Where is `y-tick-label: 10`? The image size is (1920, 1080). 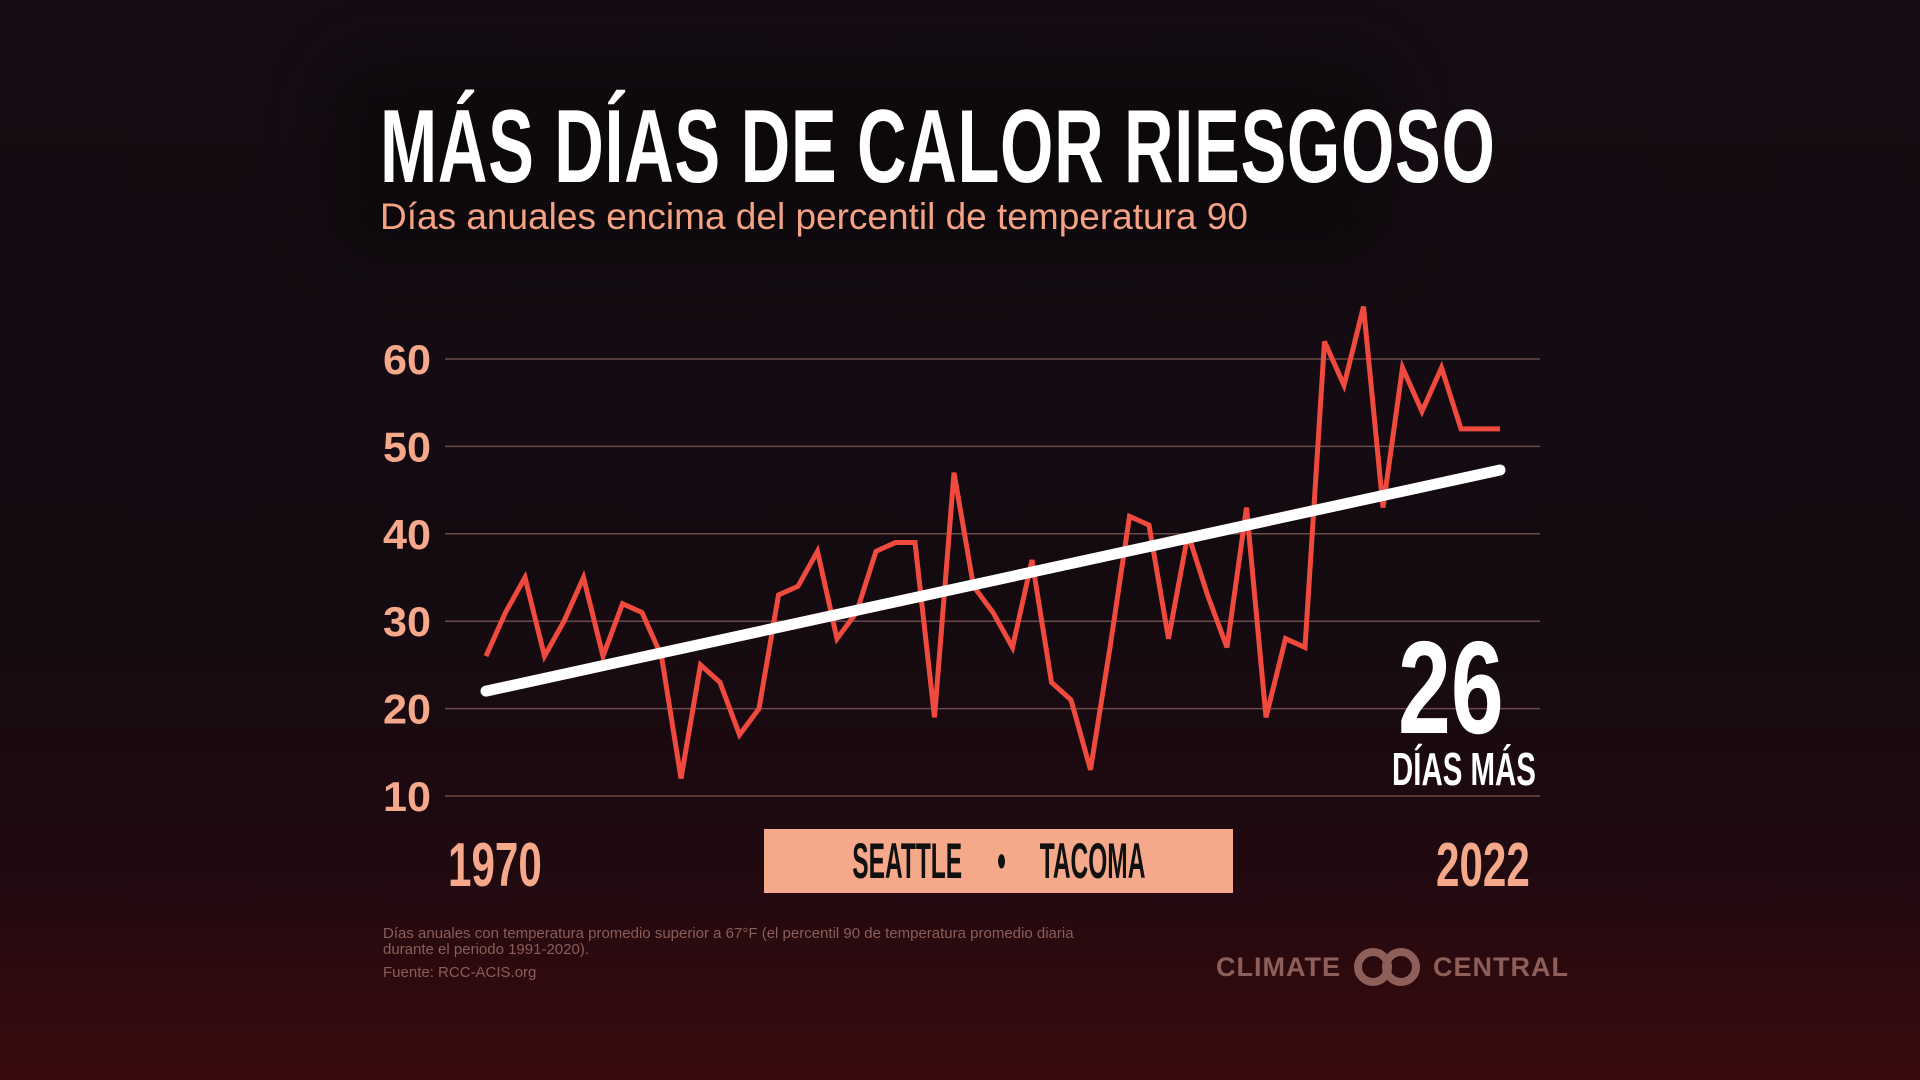 y-tick-label: 10 is located at coordinates (407, 796).